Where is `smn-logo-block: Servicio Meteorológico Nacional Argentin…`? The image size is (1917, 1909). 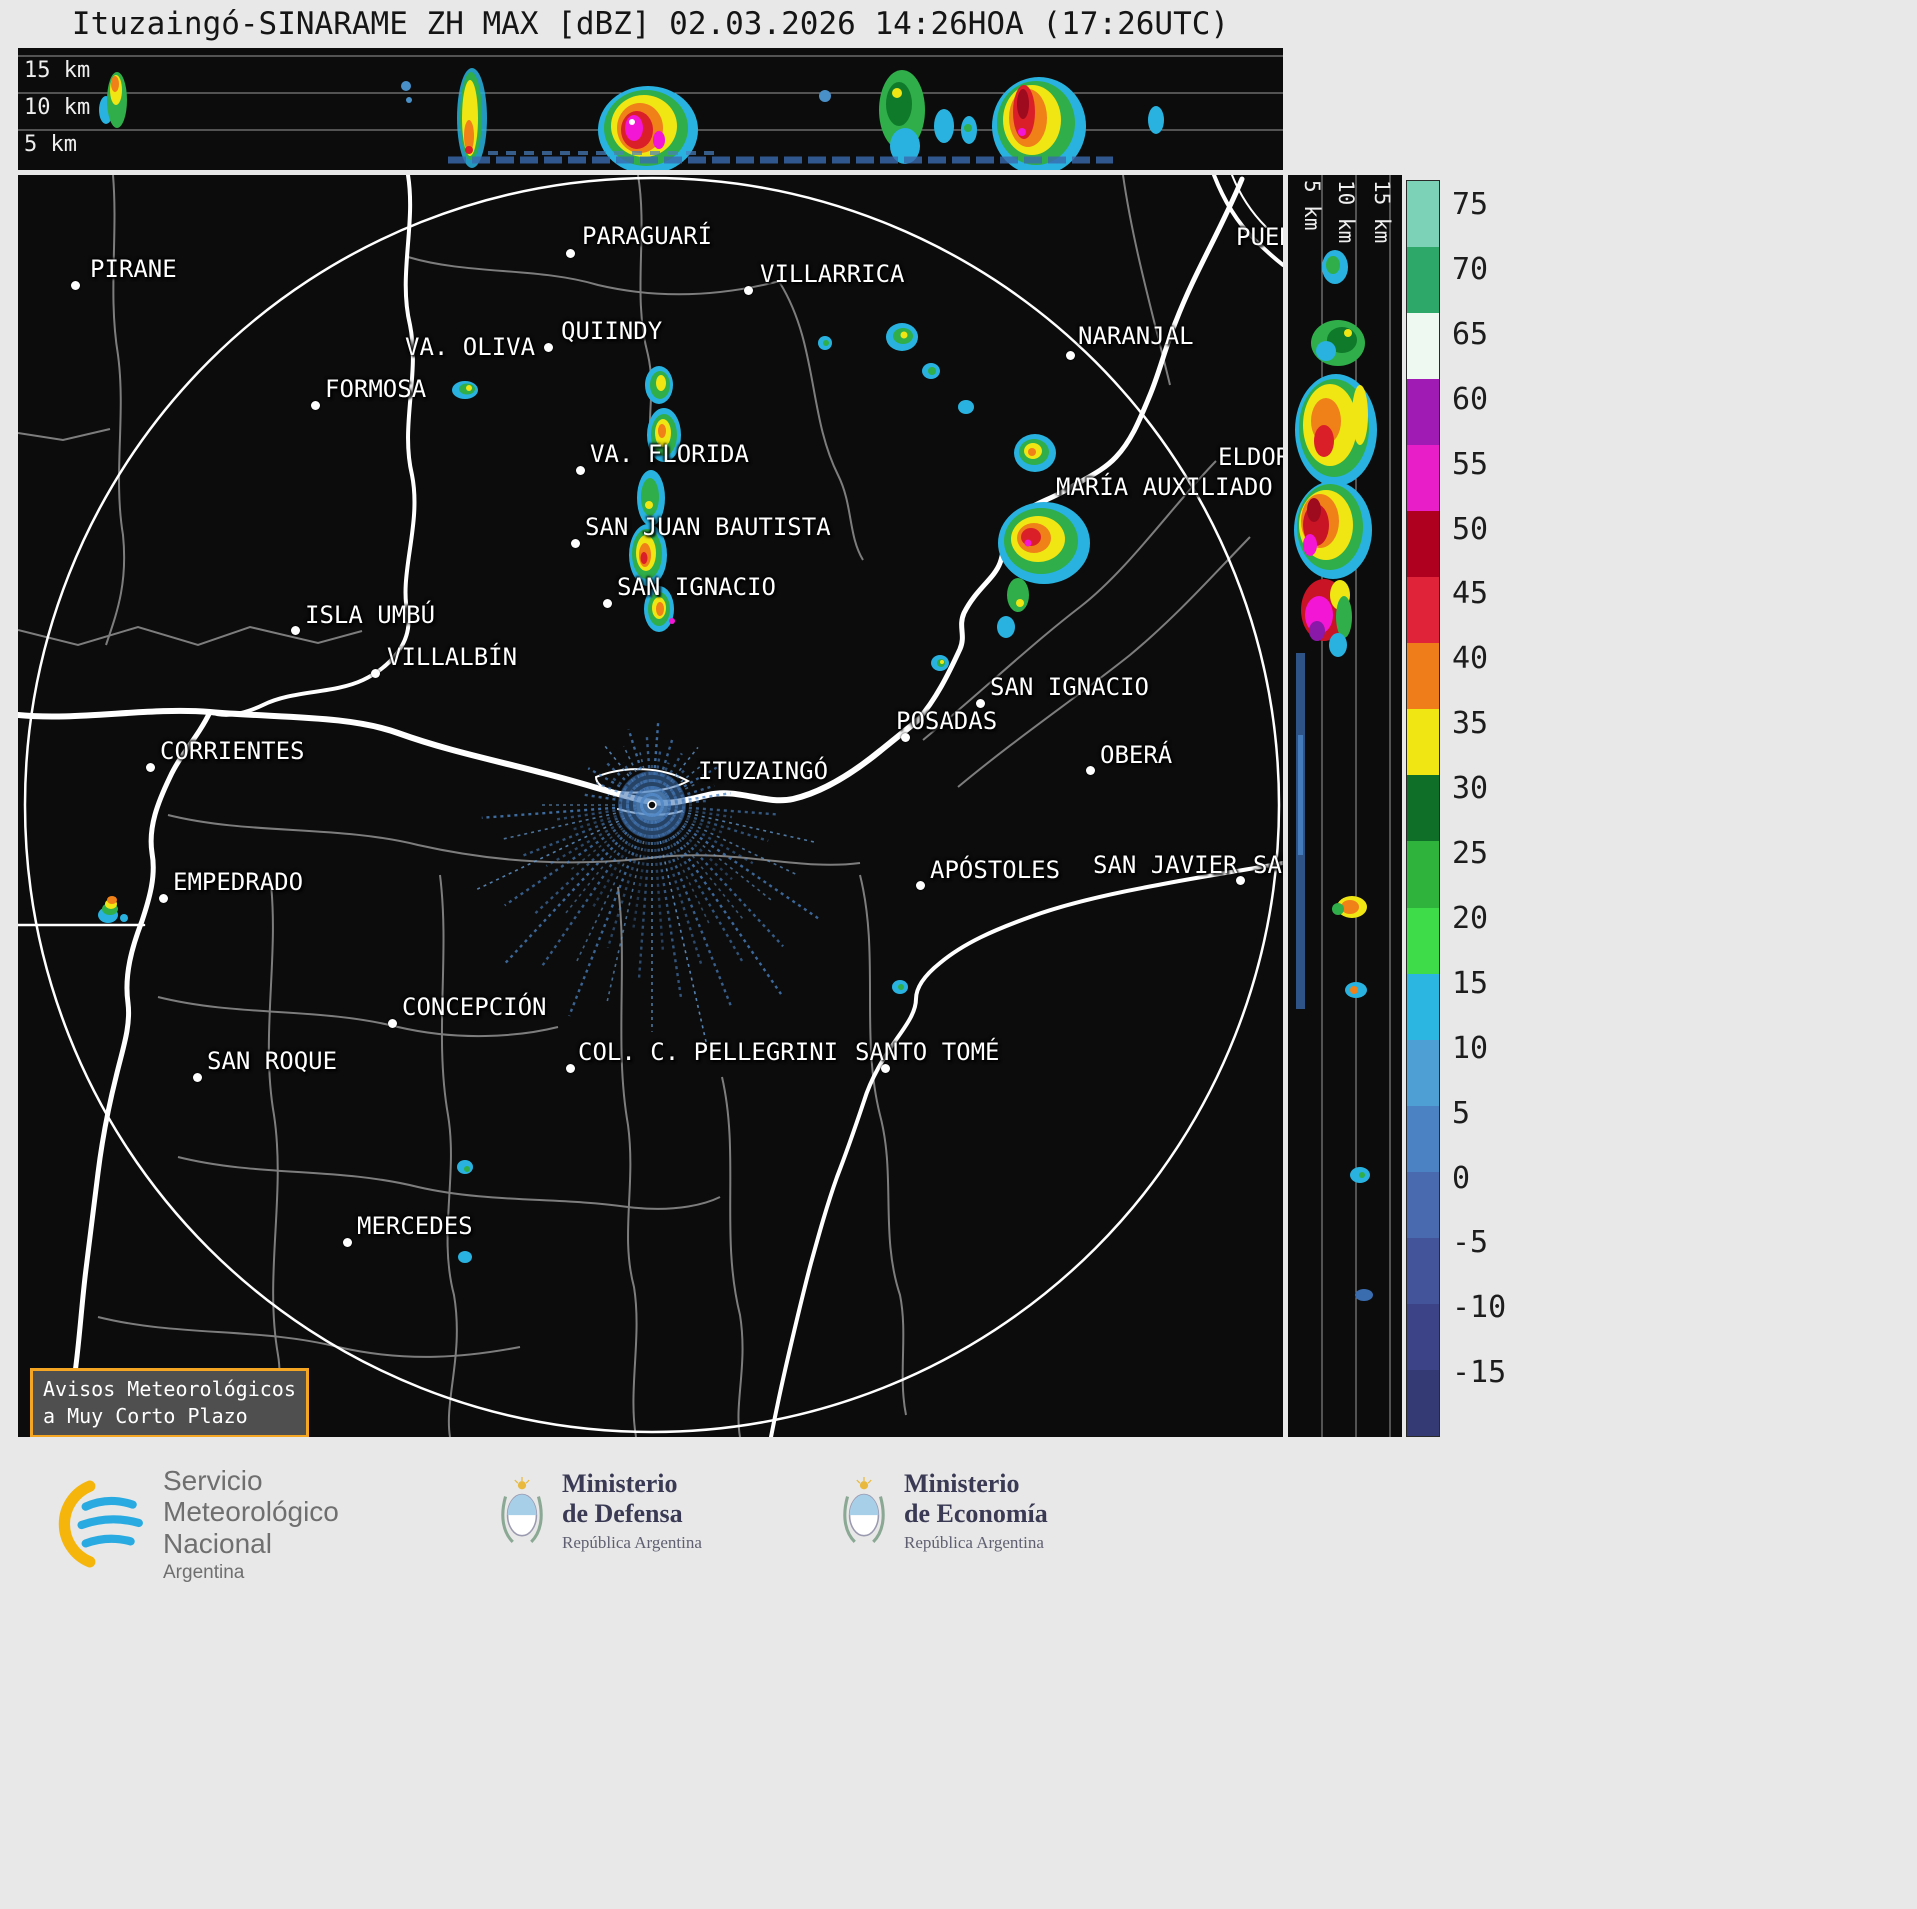
smn-logo-block: Servicio Meteorológico Nacional Argentin… is located at coordinates (197, 1524).